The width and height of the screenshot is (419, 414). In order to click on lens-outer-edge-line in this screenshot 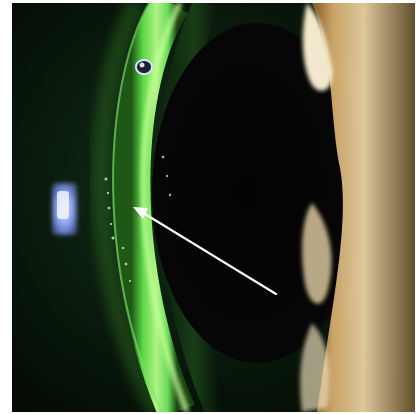, I will do `click(137, 207)`.